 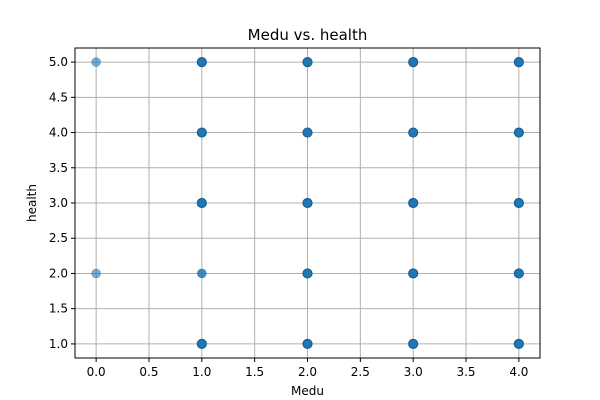 I want to click on y-tick-label: 2.0, so click(x=58, y=273).